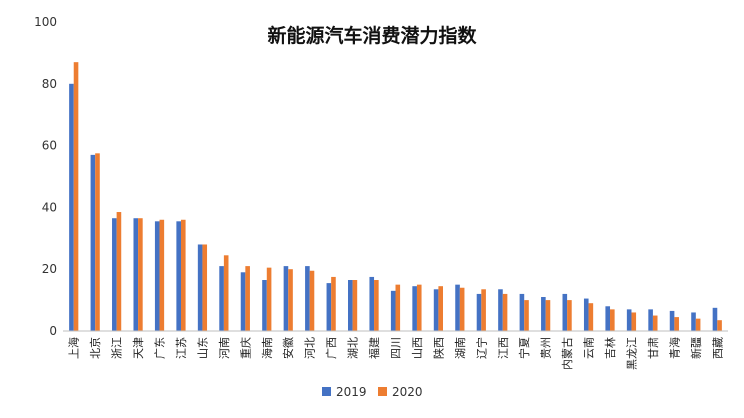 Image resolution: width=744 pixels, height=418 pixels. Describe the element at coordinates (608, 318) in the screenshot. I see `bar-2019-吉林` at that location.